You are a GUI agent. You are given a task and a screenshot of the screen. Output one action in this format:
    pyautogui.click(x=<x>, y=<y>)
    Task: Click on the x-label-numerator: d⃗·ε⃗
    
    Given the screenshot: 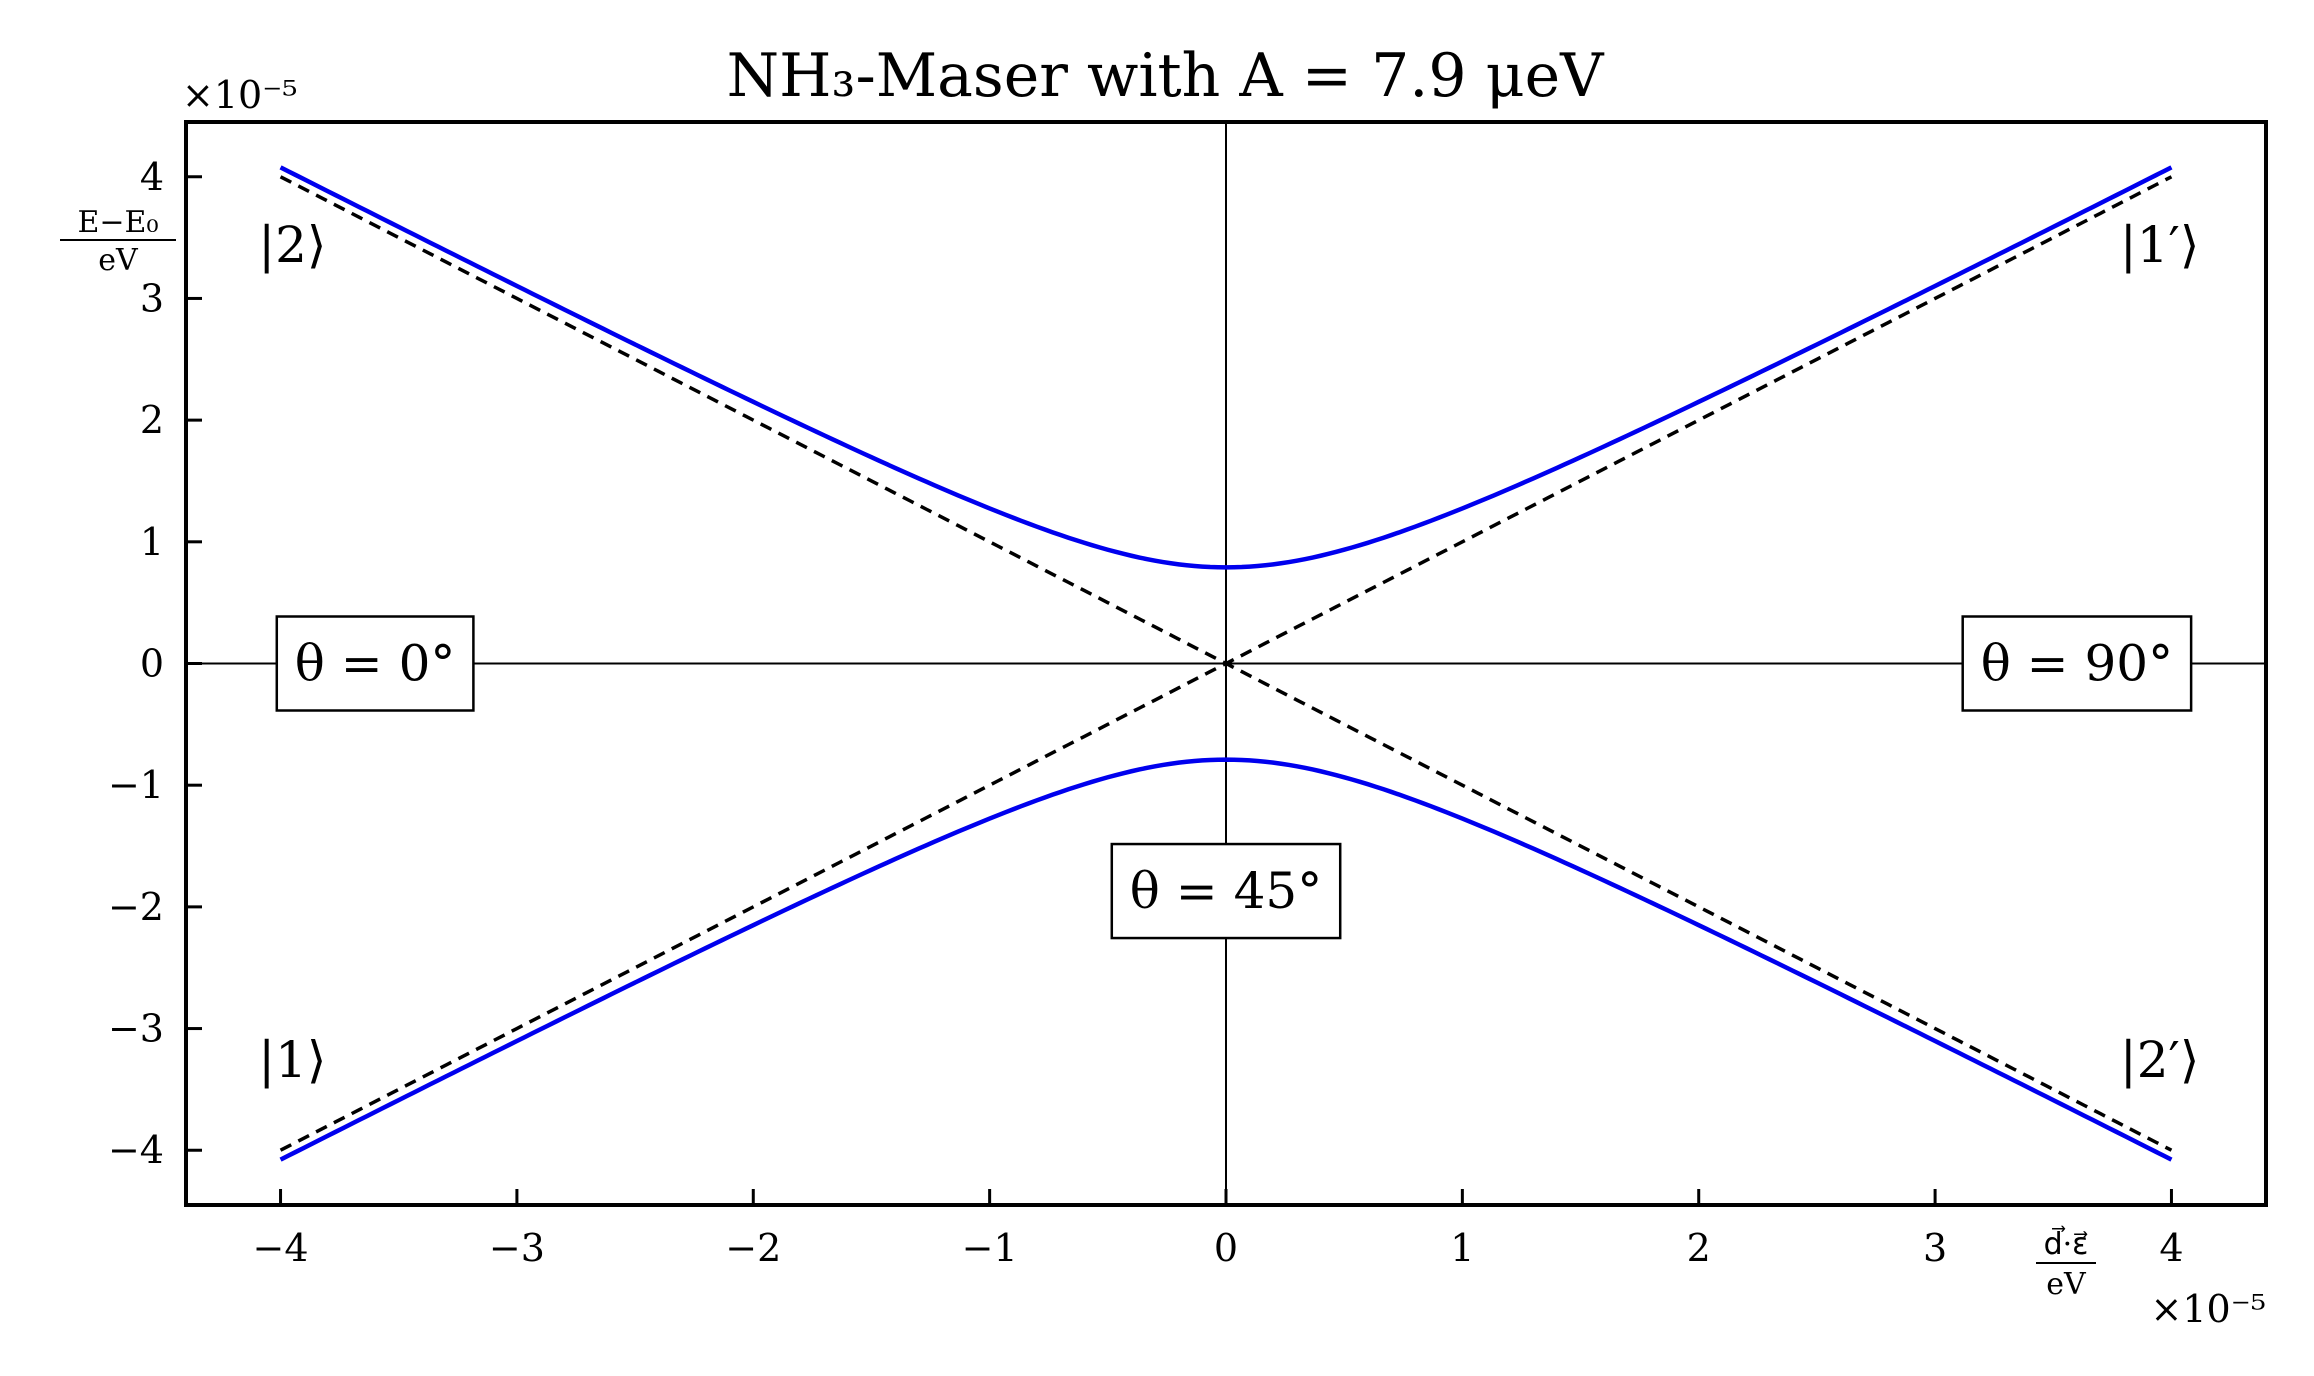 What is the action you would take?
    pyautogui.click(x=2066, y=1244)
    